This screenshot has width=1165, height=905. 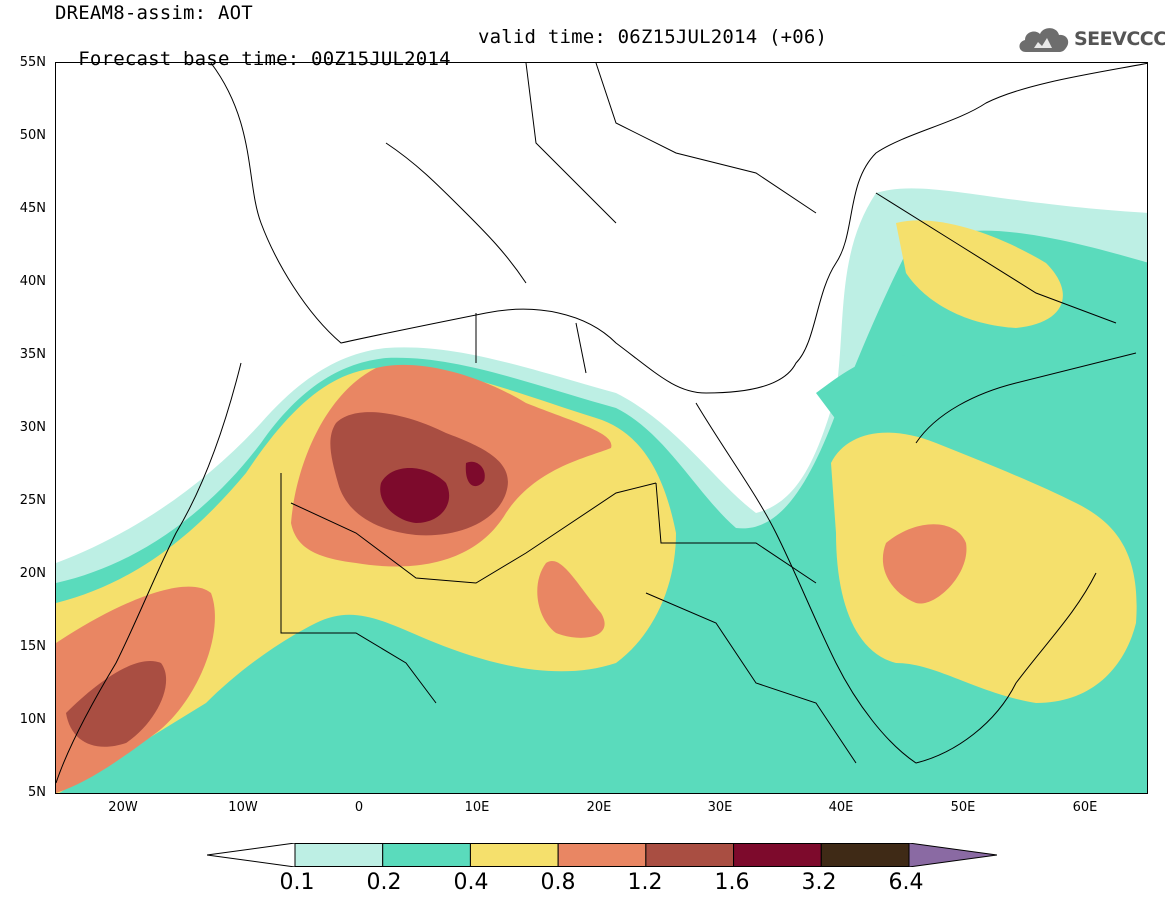 I want to click on logo-text: SEEVCCC, so click(x=1119, y=39).